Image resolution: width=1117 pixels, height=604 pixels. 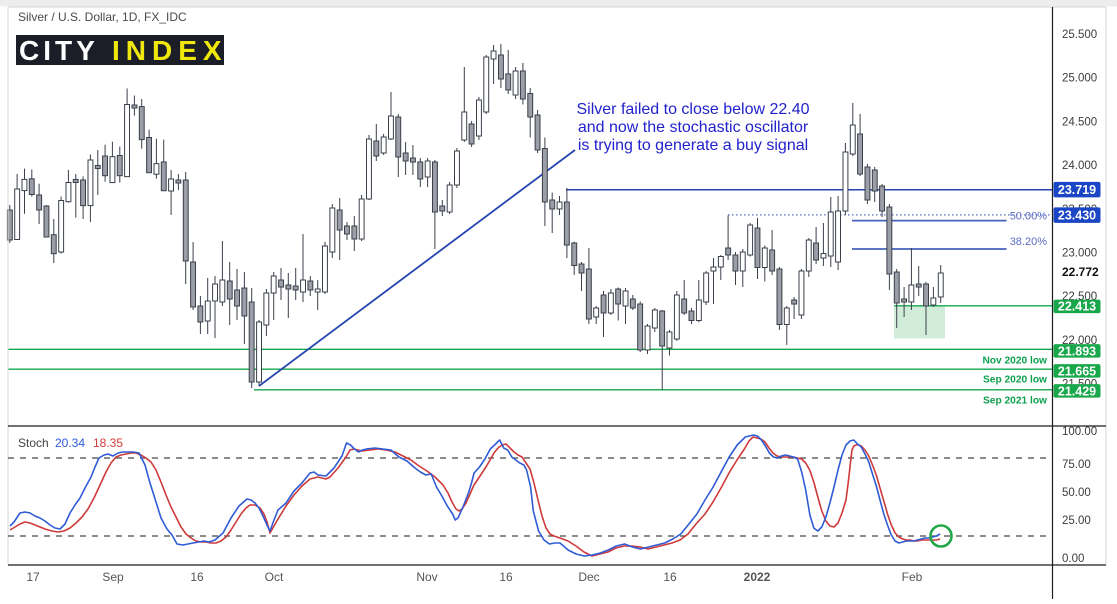 I want to click on svg-text:is trying to generate a buy si: is trying to generate a buy signal, so click(x=693, y=145).